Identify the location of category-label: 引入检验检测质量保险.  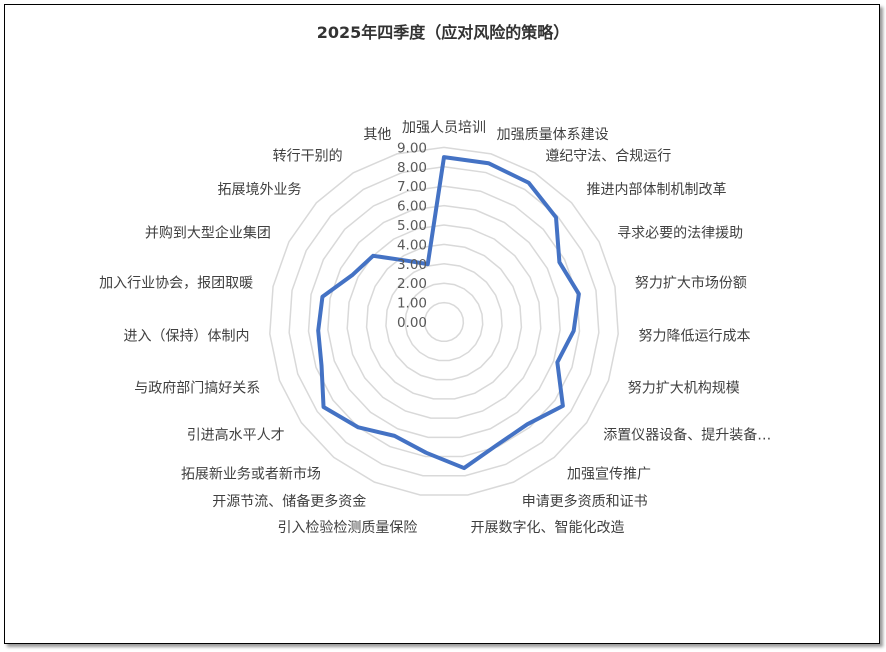
(347, 528).